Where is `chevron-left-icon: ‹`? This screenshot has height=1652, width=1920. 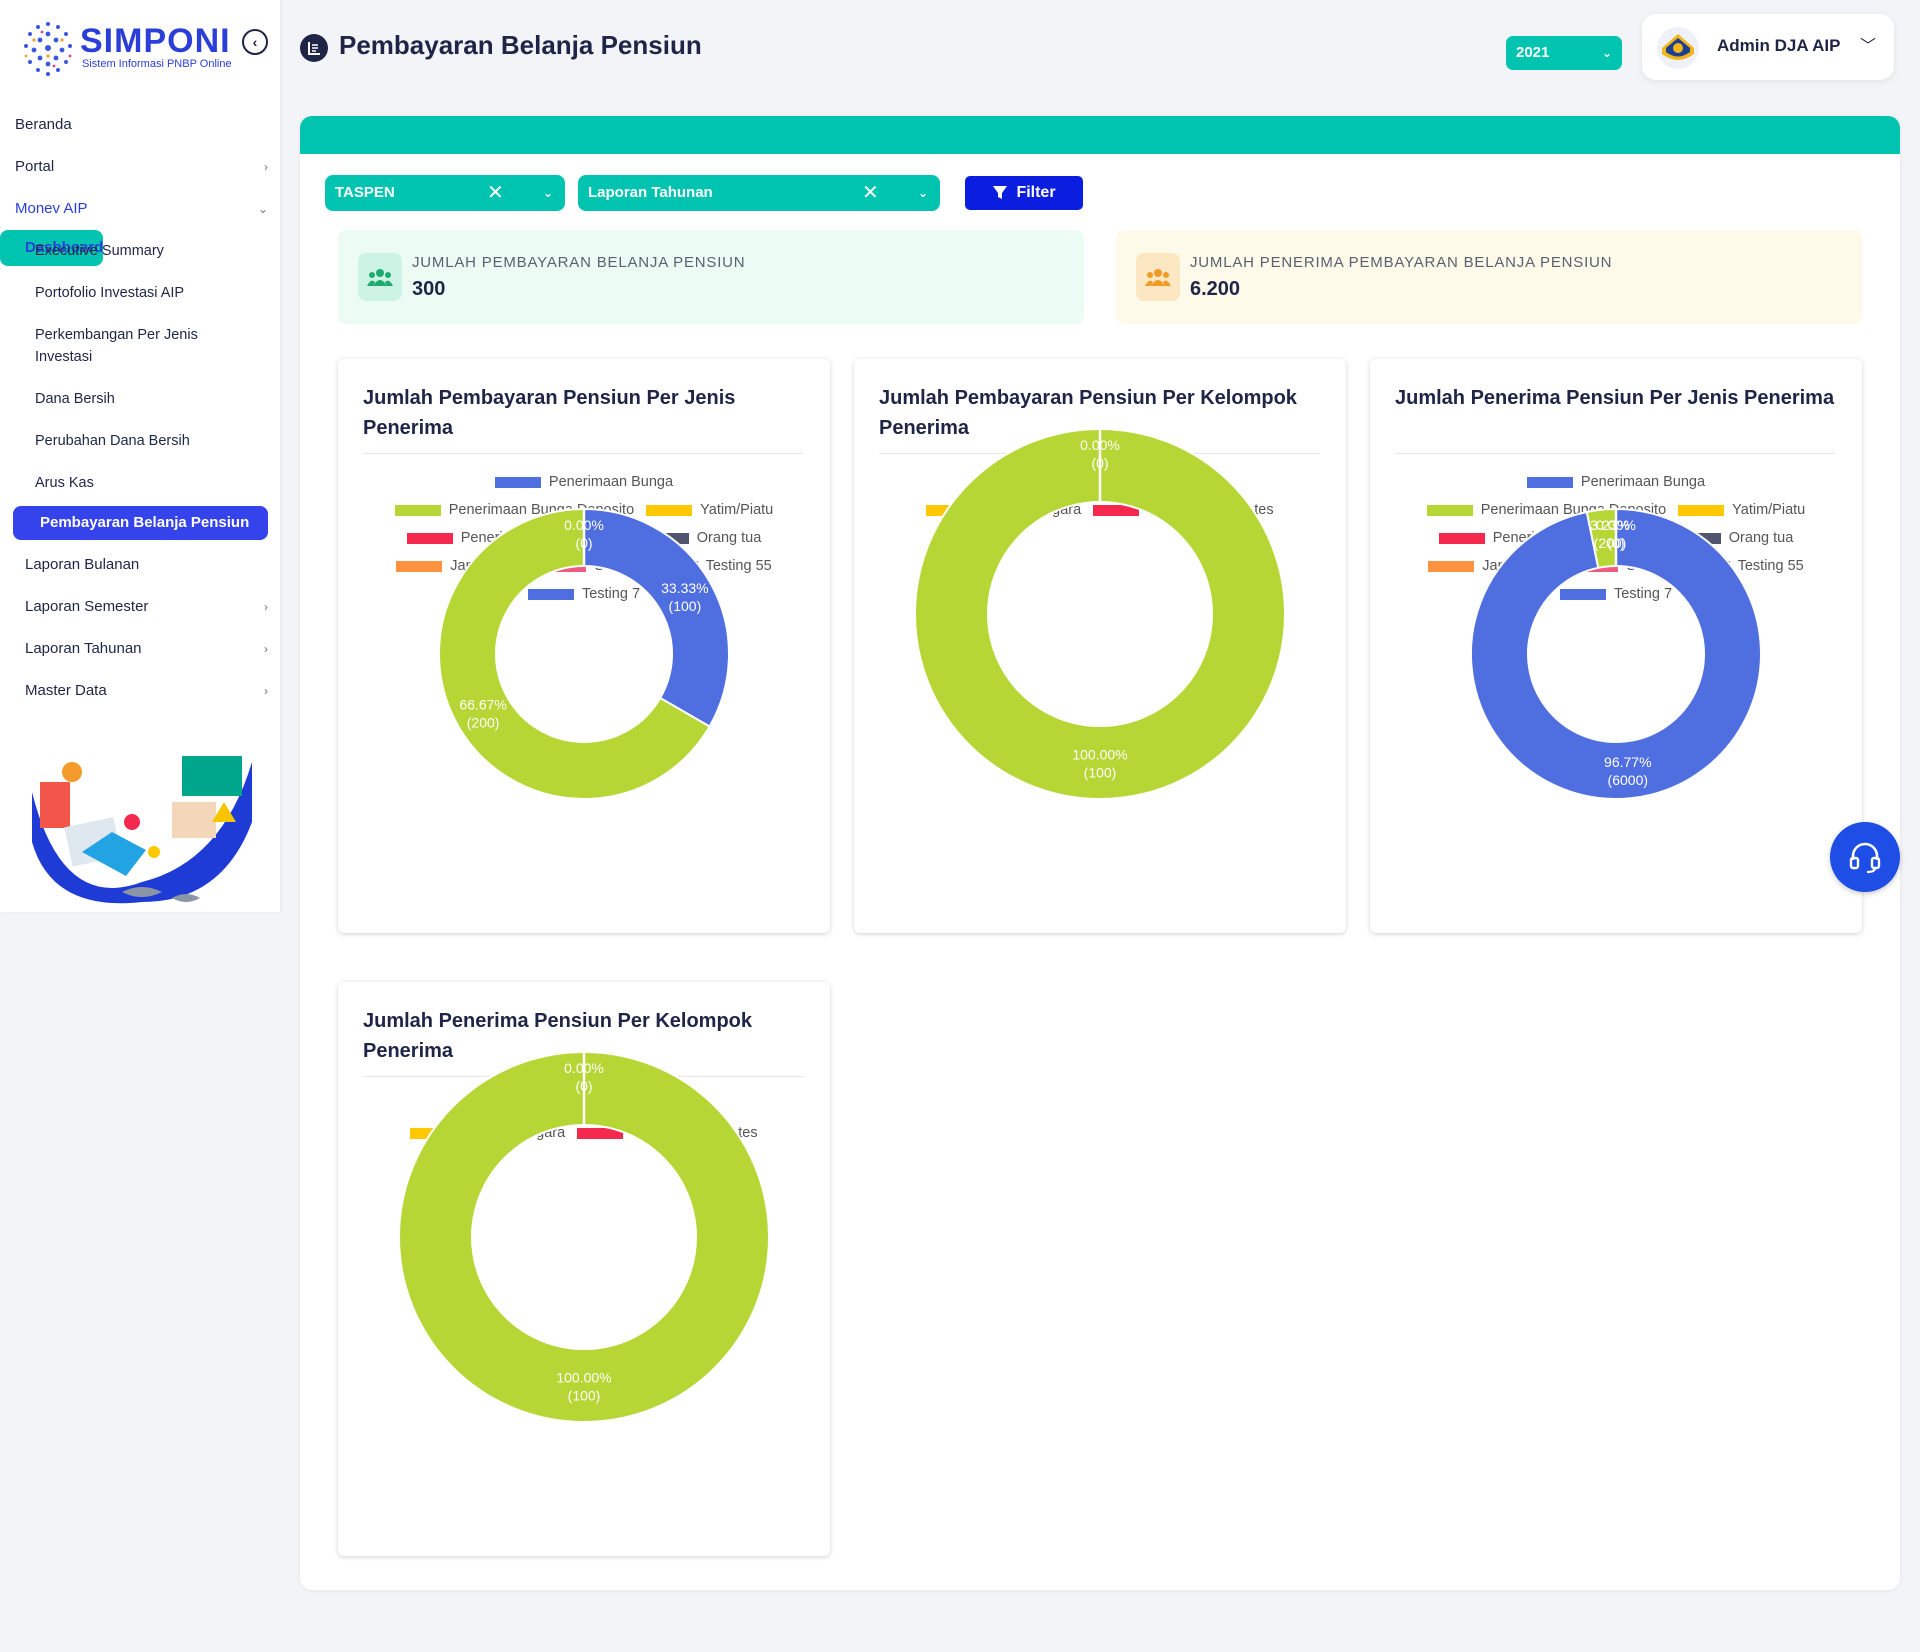 chevron-left-icon: ‹ is located at coordinates (255, 42).